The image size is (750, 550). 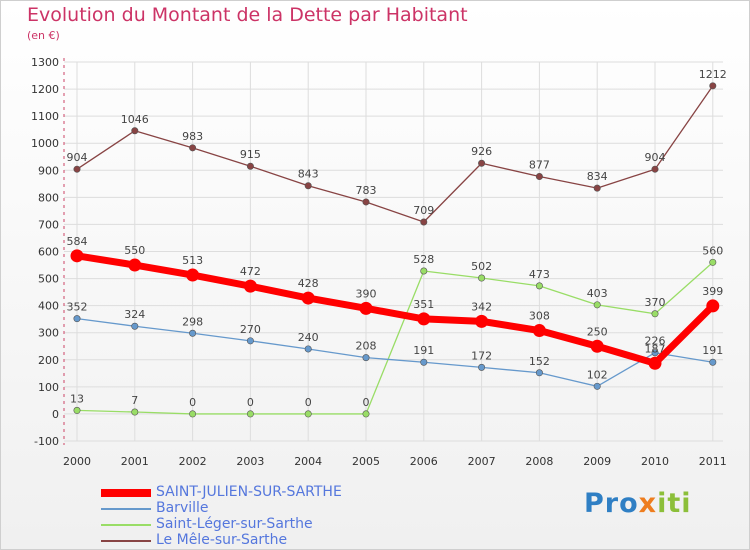 What do you see at coordinates (77, 398) in the screenshot?
I see `data-label: 13` at bounding box center [77, 398].